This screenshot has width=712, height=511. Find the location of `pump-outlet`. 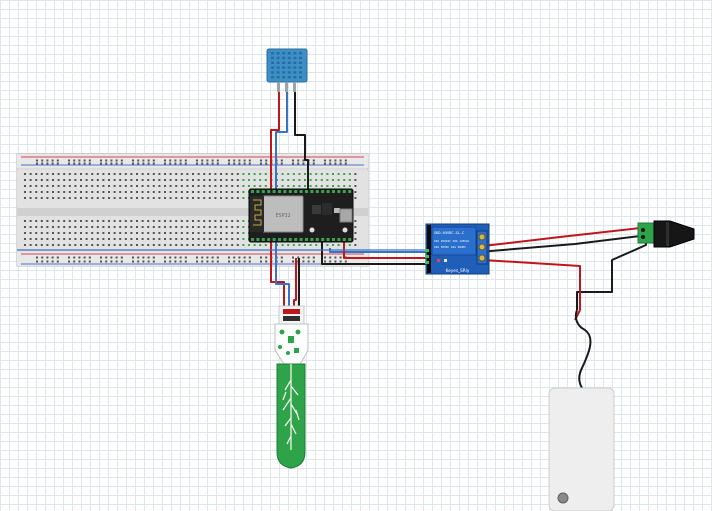

pump-outlet is located at coordinates (563, 498).